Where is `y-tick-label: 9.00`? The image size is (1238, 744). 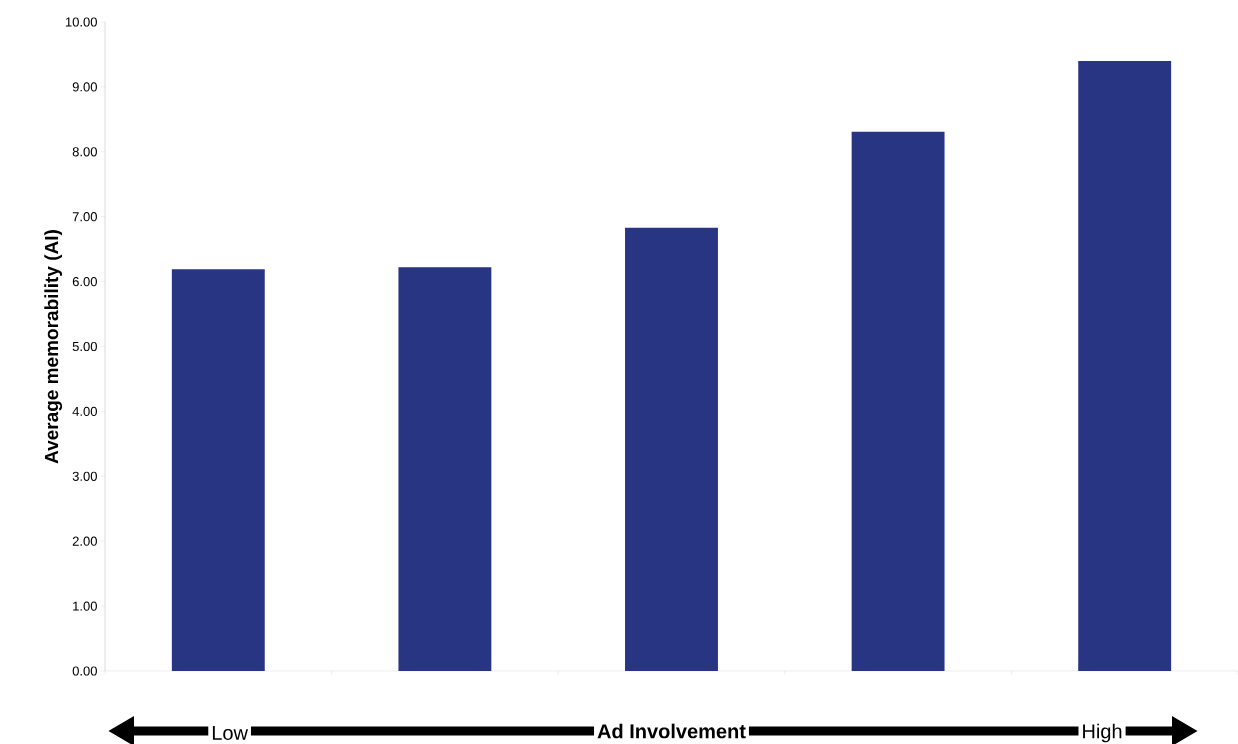
y-tick-label: 9.00 is located at coordinates (84, 87).